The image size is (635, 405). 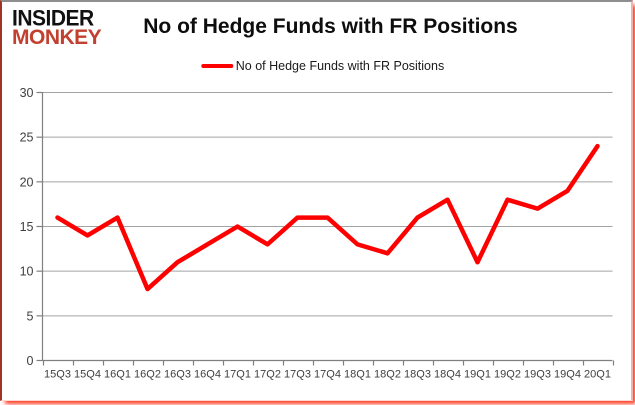 What do you see at coordinates (267, 375) in the screenshot?
I see `x-axis-tick-label: 17Q2` at bounding box center [267, 375].